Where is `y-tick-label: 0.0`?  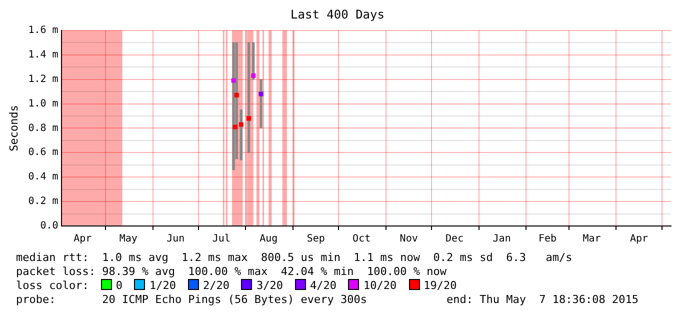 y-tick-label: 0.0 is located at coordinates (49, 226).